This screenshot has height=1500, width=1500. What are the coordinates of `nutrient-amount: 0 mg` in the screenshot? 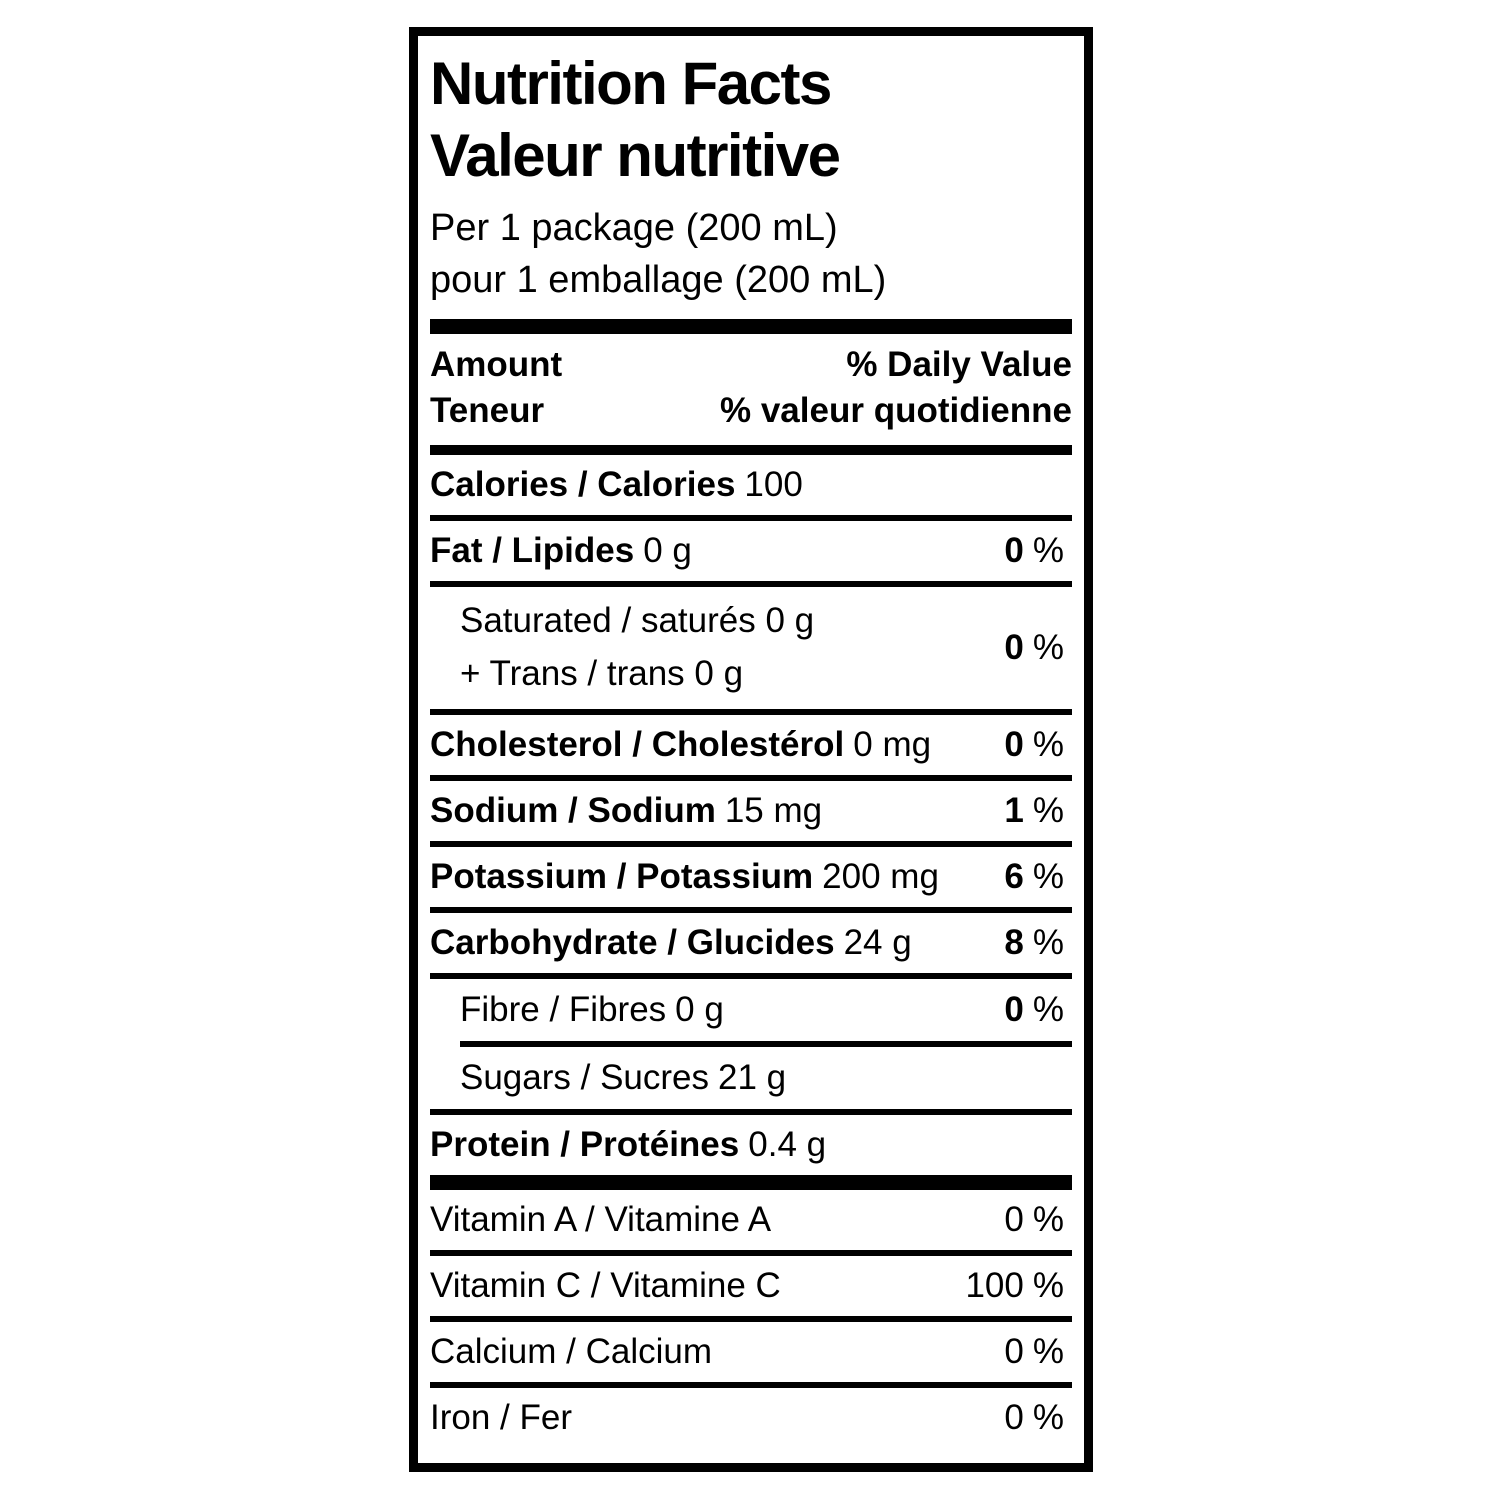 It's located at (892, 744).